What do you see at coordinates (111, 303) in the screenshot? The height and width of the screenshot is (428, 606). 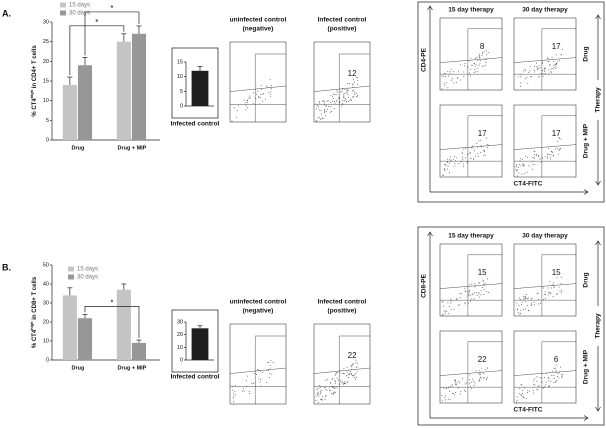 I see `significance-star: *` at bounding box center [111, 303].